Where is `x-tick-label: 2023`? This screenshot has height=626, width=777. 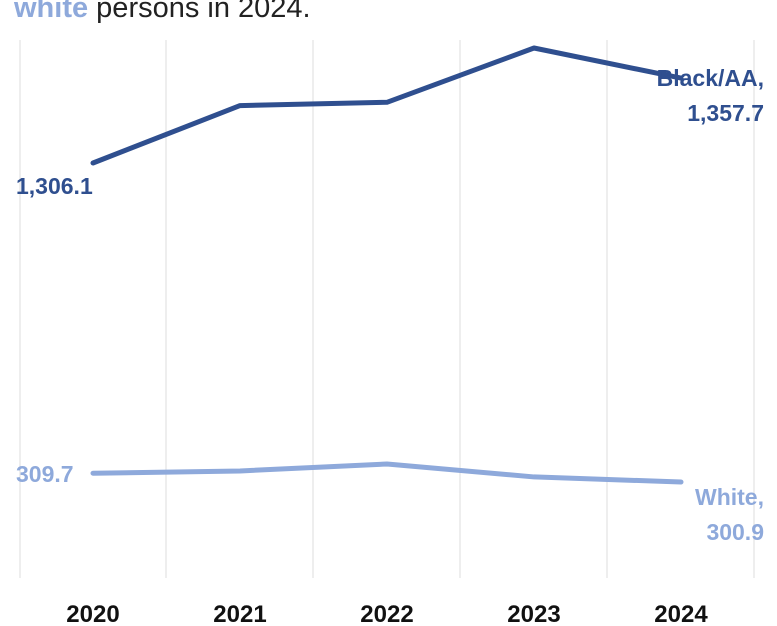 x-tick-label: 2023 is located at coordinates (533, 613).